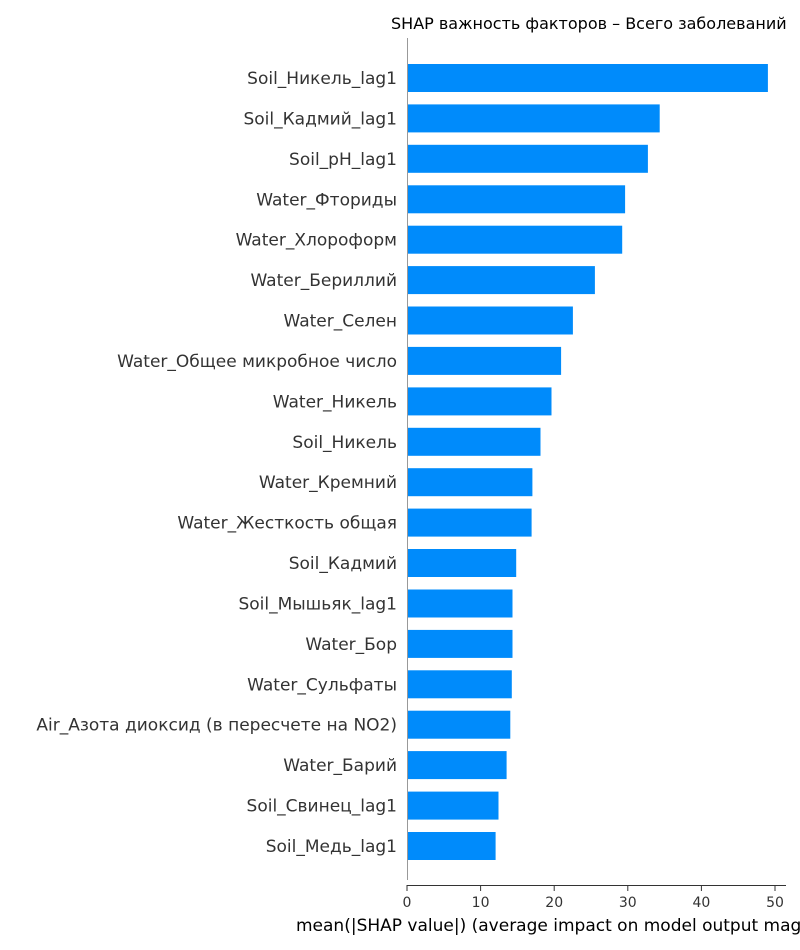  I want to click on category-label: Water_Жесткость общая, so click(287, 524).